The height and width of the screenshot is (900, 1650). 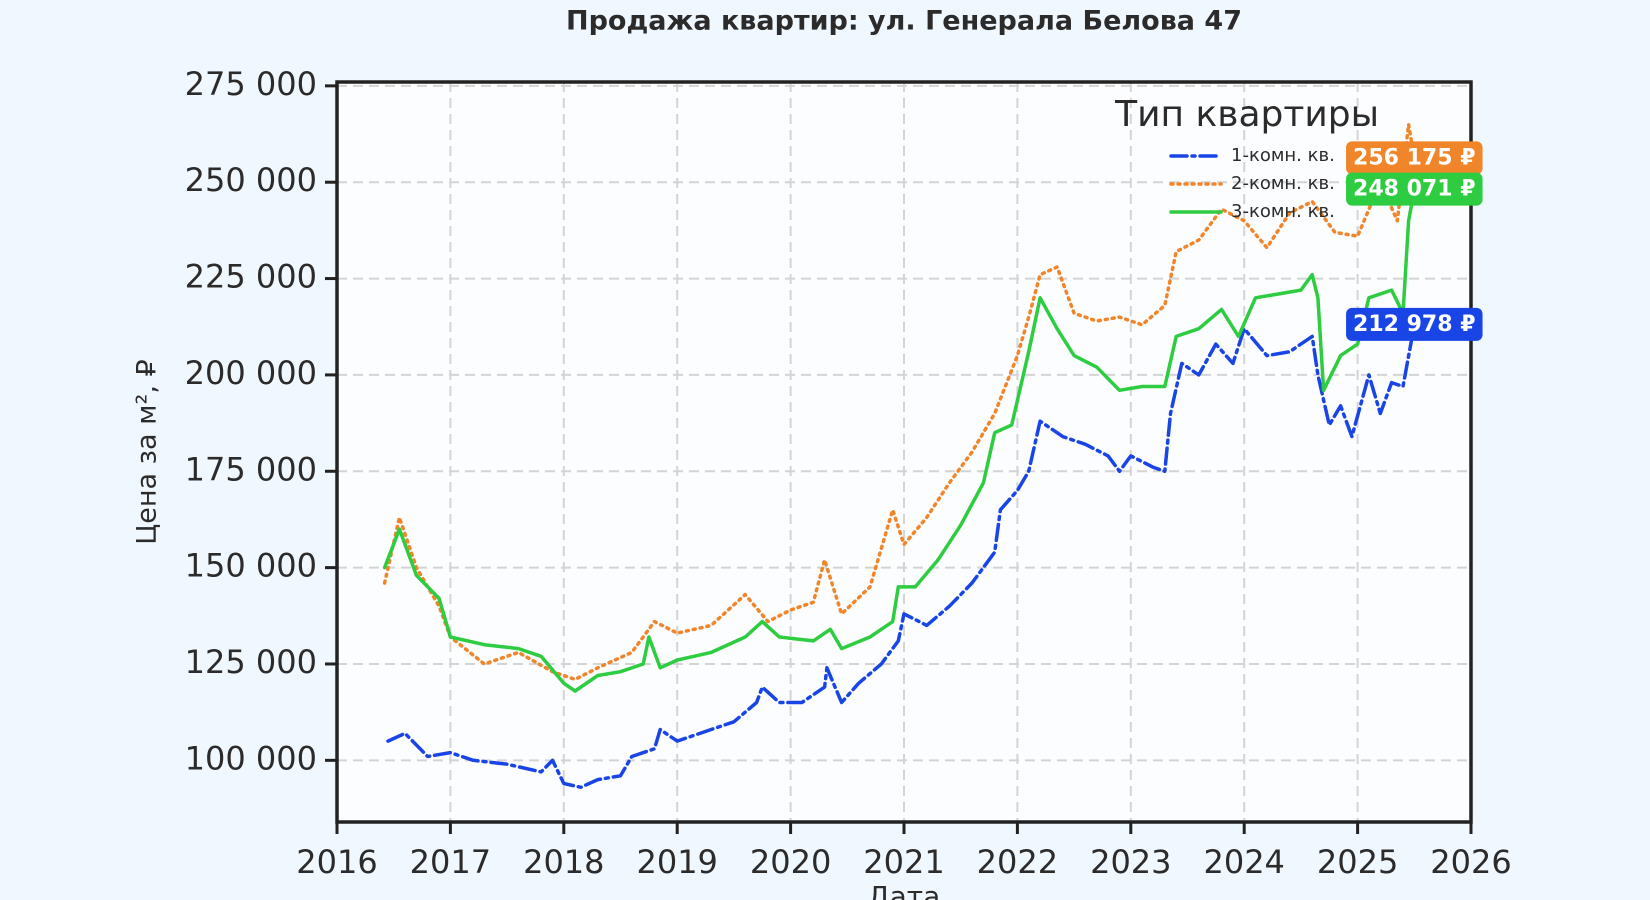 I want to click on y-tick-label: 275 000, so click(x=251, y=84).